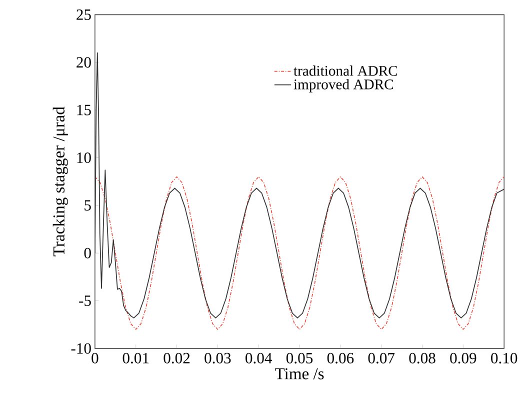 The width and height of the screenshot is (521, 397). Describe the element at coordinates (422, 358) in the screenshot. I see `x-tick-label: 0.08` at that location.